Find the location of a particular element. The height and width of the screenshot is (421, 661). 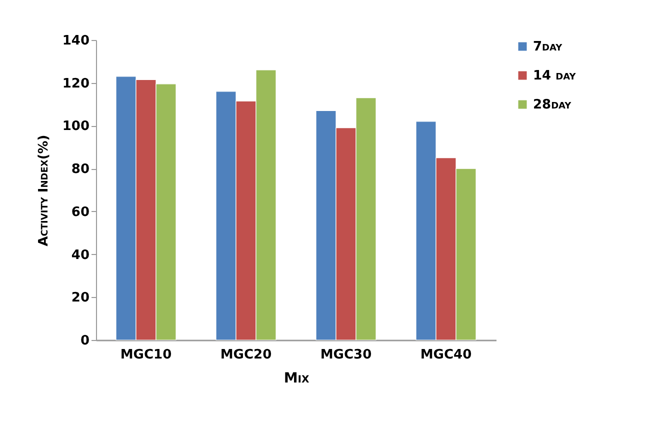

legend-label: 14 day is located at coordinates (554, 76).